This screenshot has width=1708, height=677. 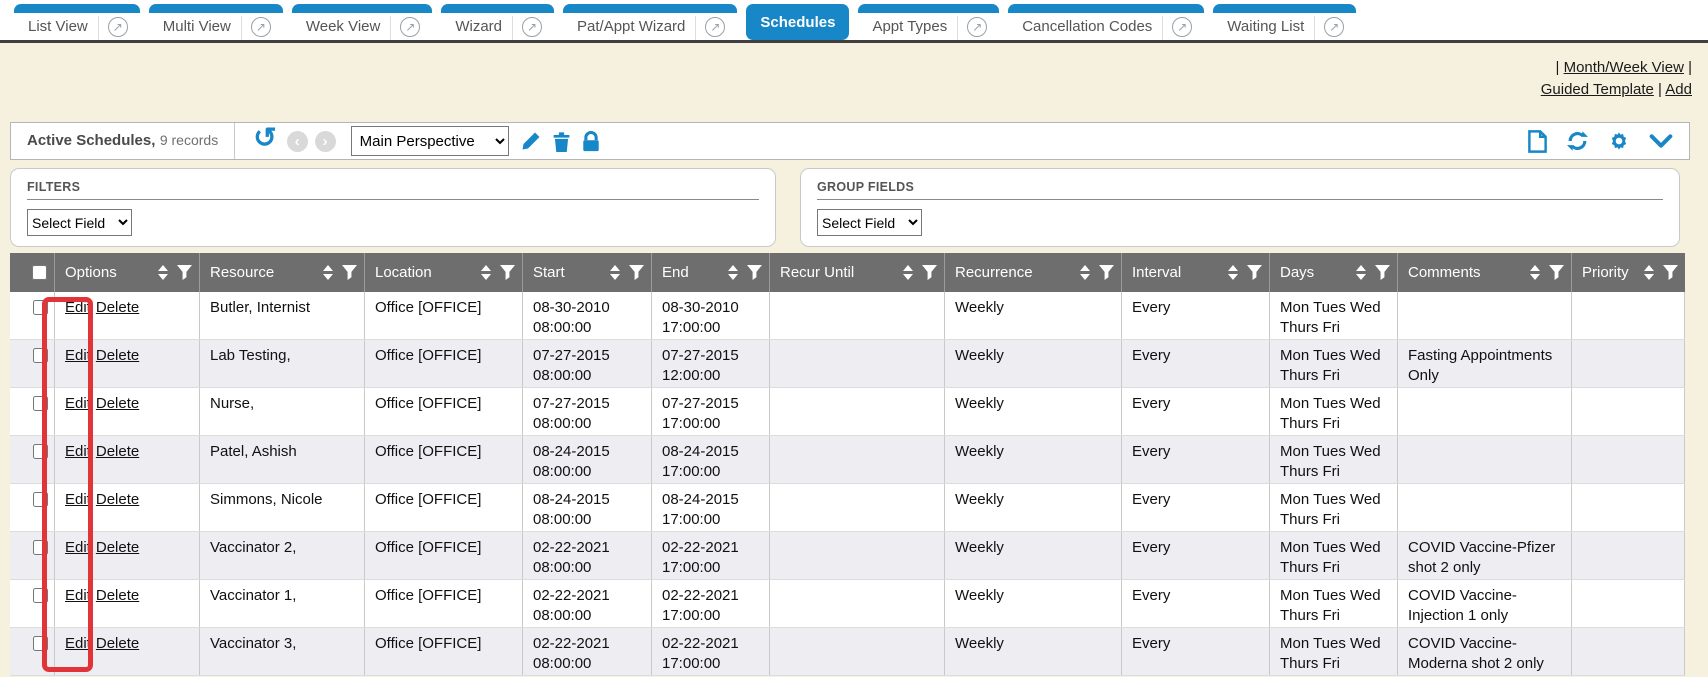 What do you see at coordinates (1485, 272) in the screenshot?
I see `column-header-comments: Comments` at bounding box center [1485, 272].